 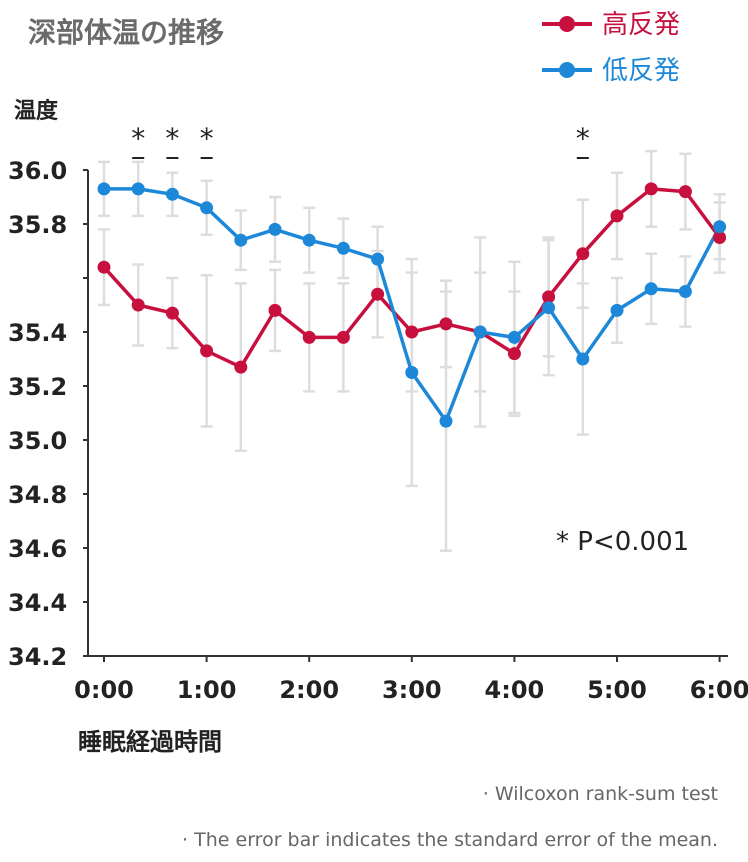 What do you see at coordinates (104, 690) in the screenshot?
I see `x-tick-label: 0:00` at bounding box center [104, 690].